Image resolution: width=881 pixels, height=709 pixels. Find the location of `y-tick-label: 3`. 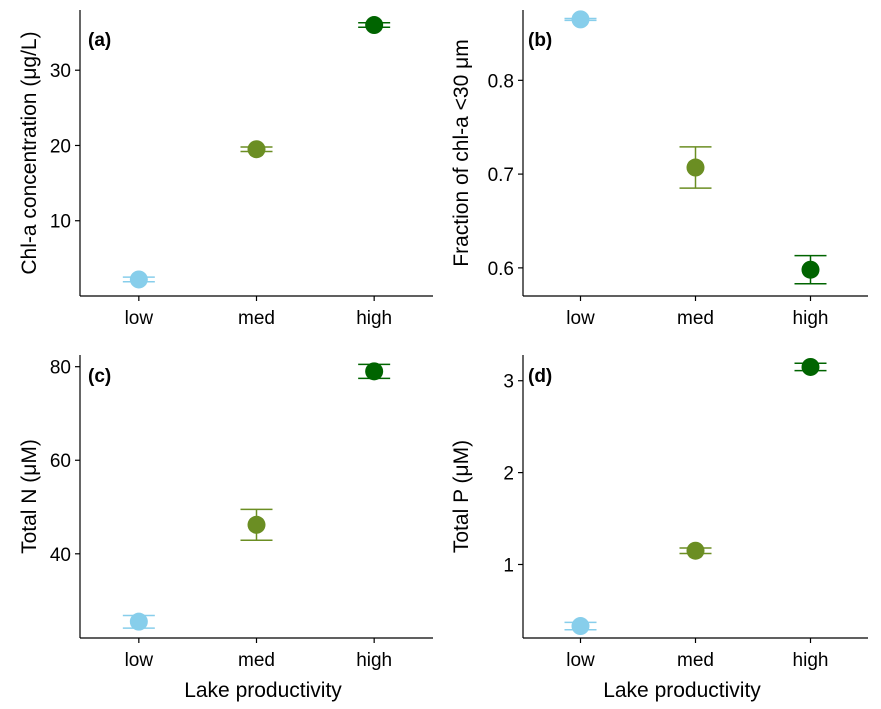

y-tick-label: 3 is located at coordinates (508, 382).